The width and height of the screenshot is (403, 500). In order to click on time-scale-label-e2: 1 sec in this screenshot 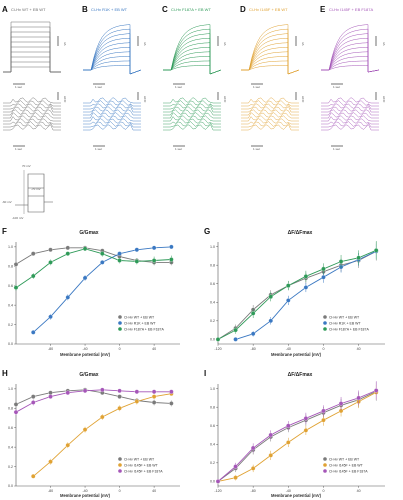, I will do `click(337, 149)`.